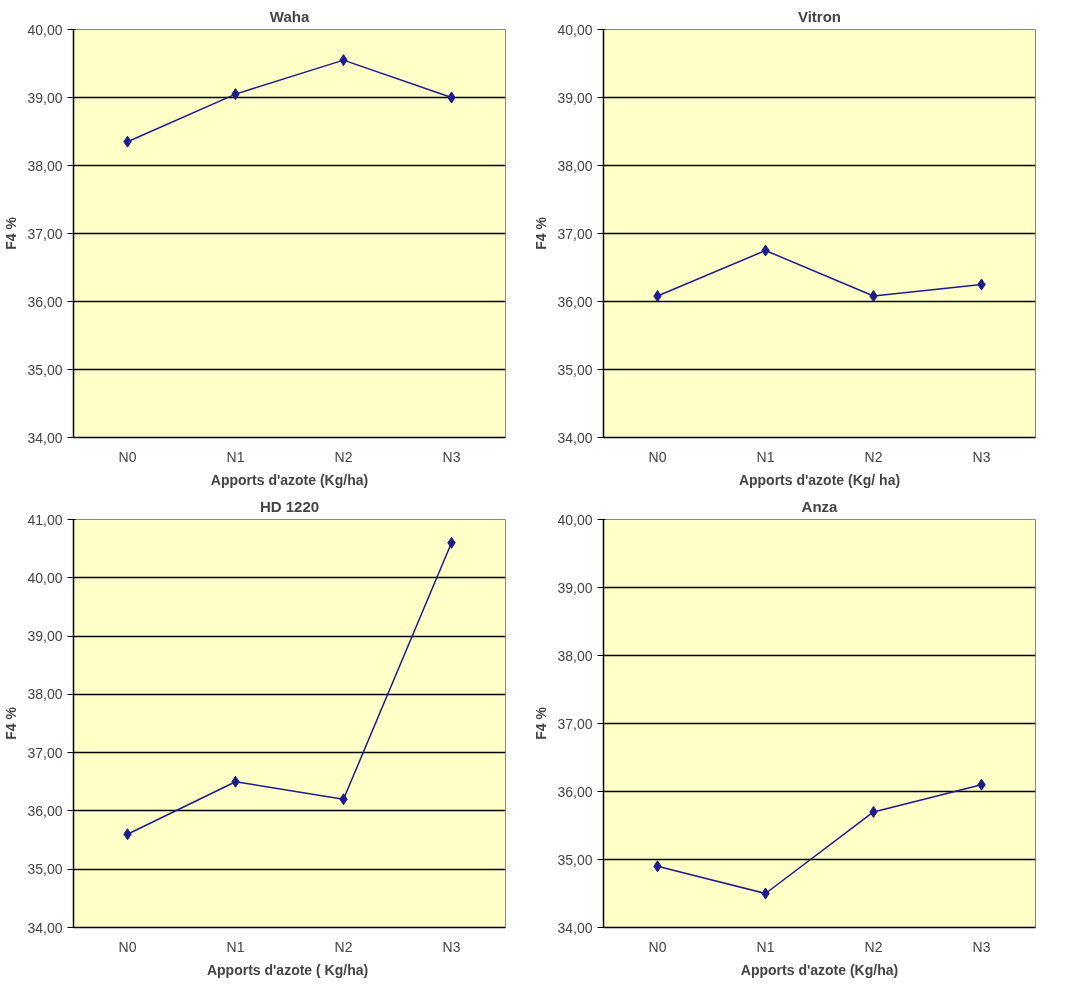 The height and width of the screenshot is (1008, 1084). What do you see at coordinates (819, 16) in the screenshot?
I see `chart-title: Vitron` at bounding box center [819, 16].